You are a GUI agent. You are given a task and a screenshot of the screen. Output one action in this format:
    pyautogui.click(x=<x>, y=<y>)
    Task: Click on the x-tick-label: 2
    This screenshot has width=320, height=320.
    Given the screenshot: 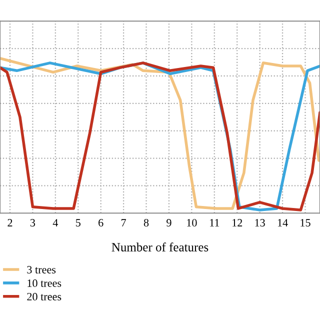 What is the action you would take?
    pyautogui.click(x=10, y=222)
    